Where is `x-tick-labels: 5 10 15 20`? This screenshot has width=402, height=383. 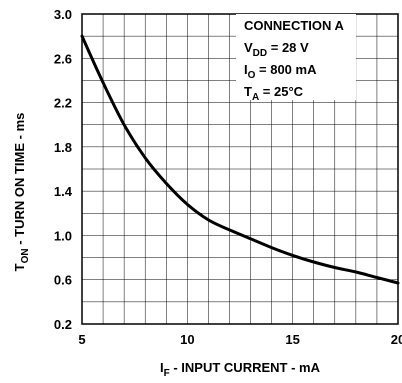
x-tick-labels: 5 10 15 20 is located at coordinates (240, 339).